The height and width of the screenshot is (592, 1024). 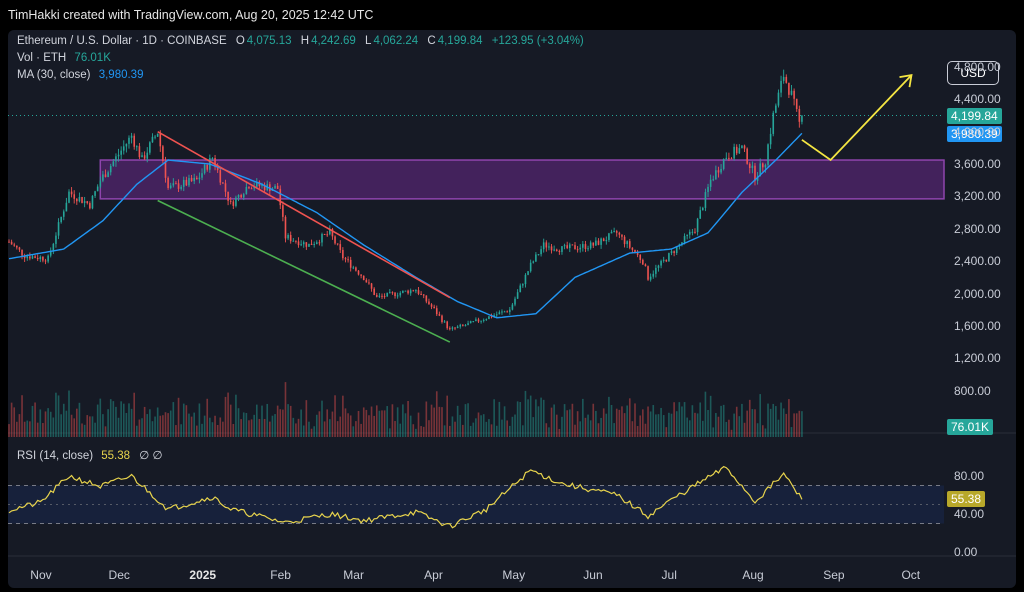 What do you see at coordinates (240, 41) in the screenshot?
I see `open-label: O` at bounding box center [240, 41].